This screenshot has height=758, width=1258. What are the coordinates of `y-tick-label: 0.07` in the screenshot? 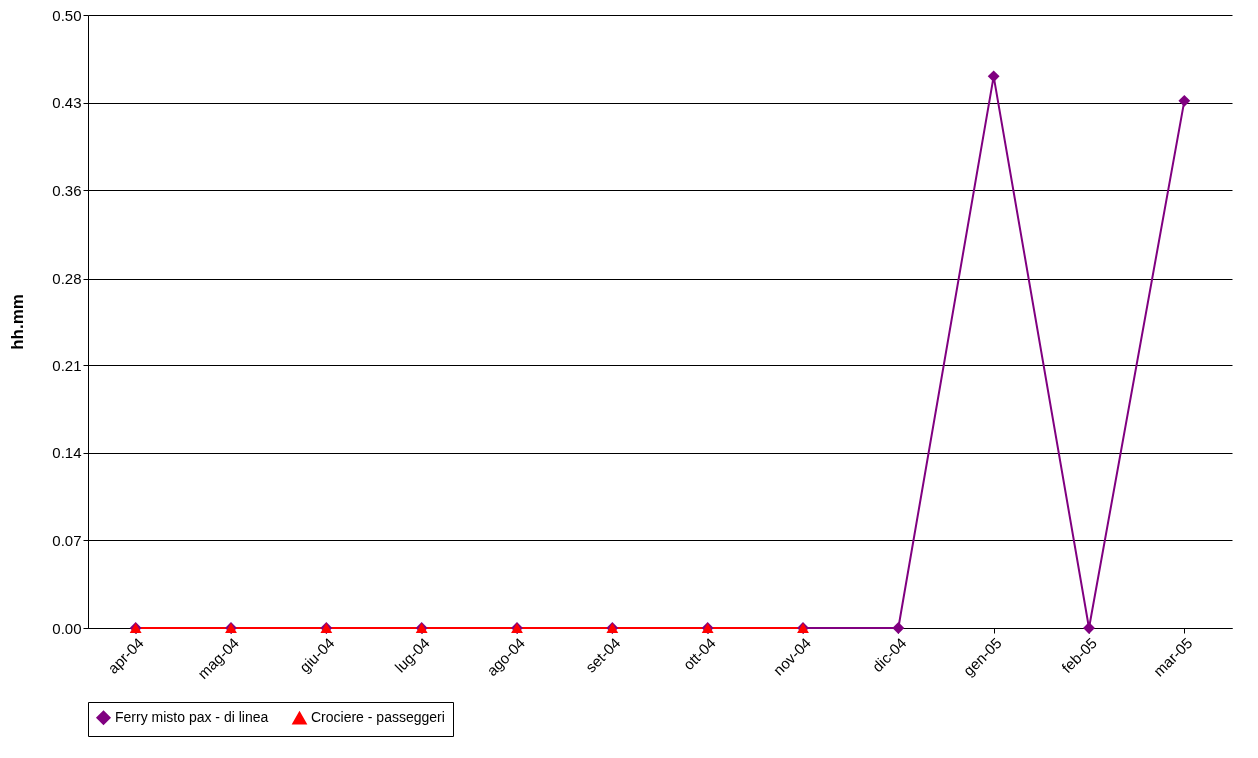 It's located at (67, 540).